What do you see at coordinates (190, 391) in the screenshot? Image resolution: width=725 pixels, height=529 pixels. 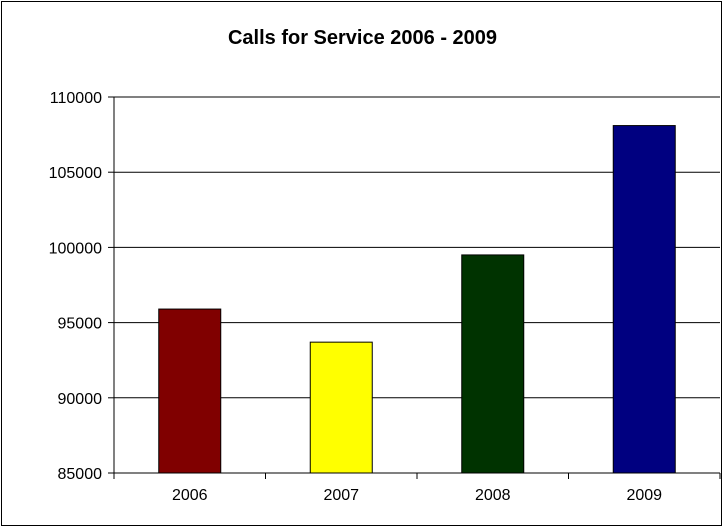 I see `bar-2006` at bounding box center [190, 391].